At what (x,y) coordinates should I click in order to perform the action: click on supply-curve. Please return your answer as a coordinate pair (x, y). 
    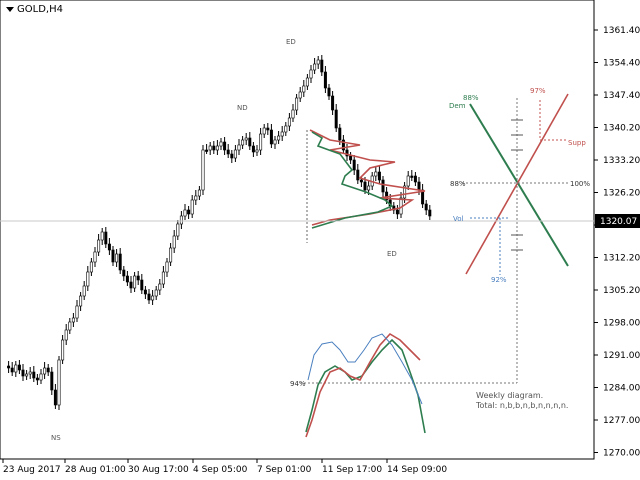
    Looking at the image, I should click on (363, 385).